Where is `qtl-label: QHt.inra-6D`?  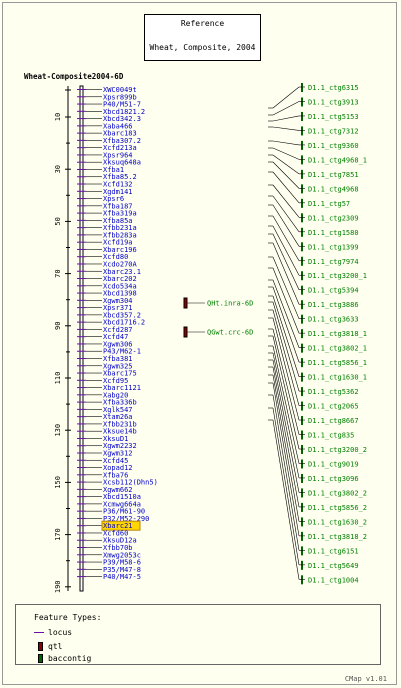 qtl-label: QHt.inra-6D is located at coordinates (230, 304).